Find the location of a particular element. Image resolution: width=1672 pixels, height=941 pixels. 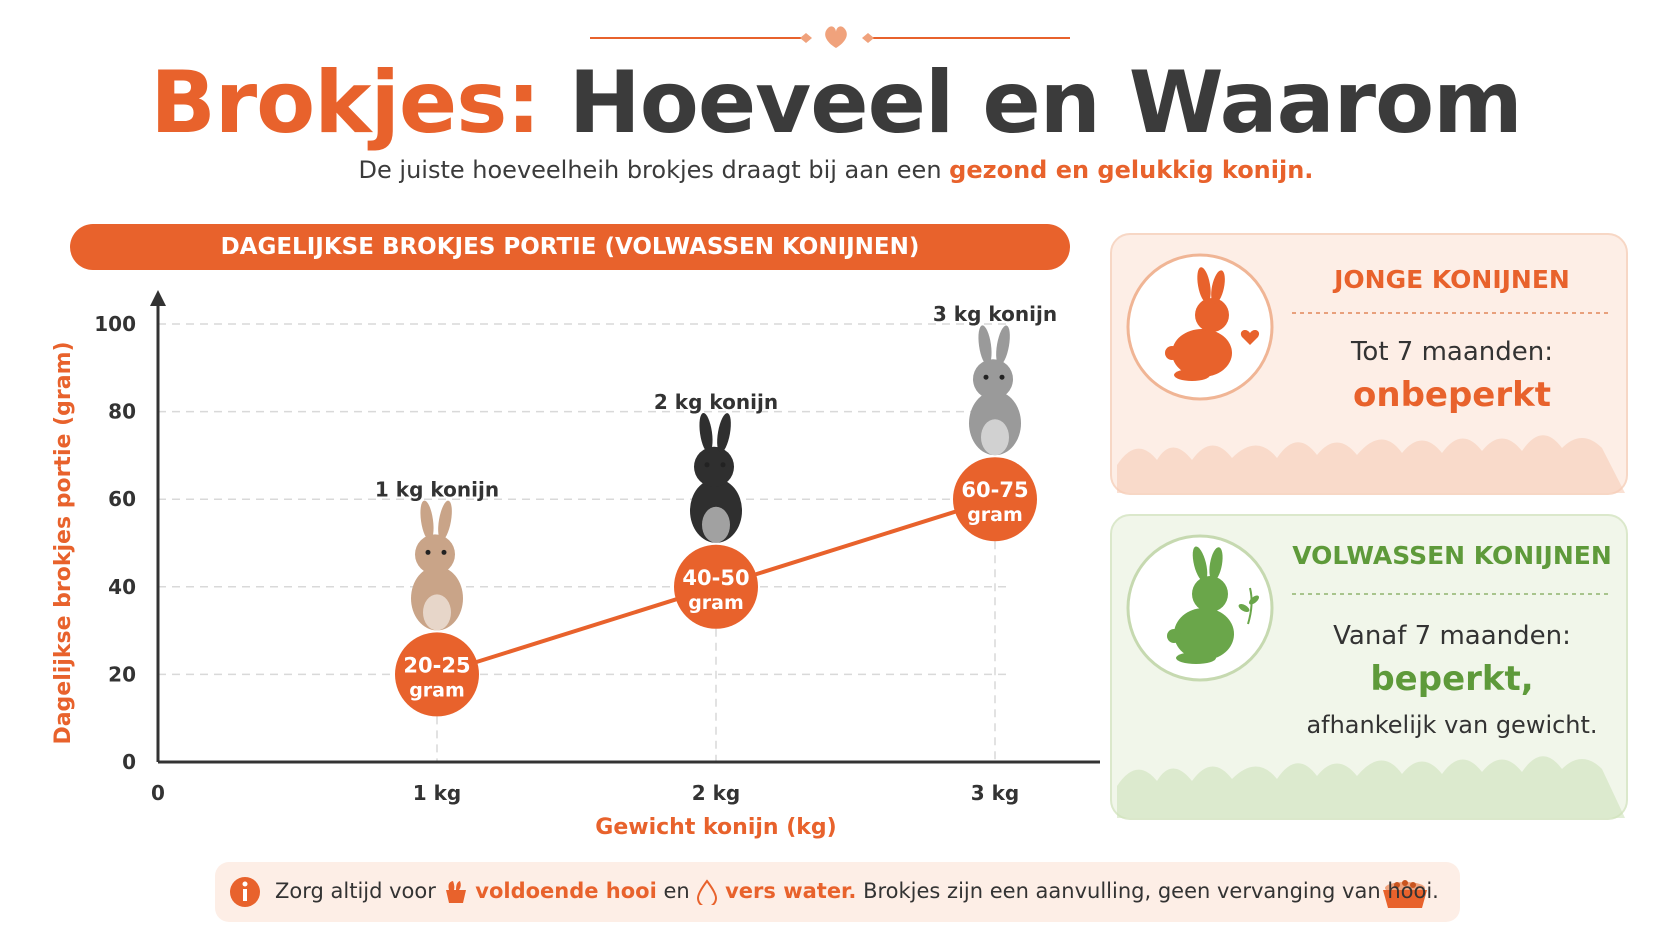

green-rabbit-leaf-icon is located at coordinates (1213, 605).